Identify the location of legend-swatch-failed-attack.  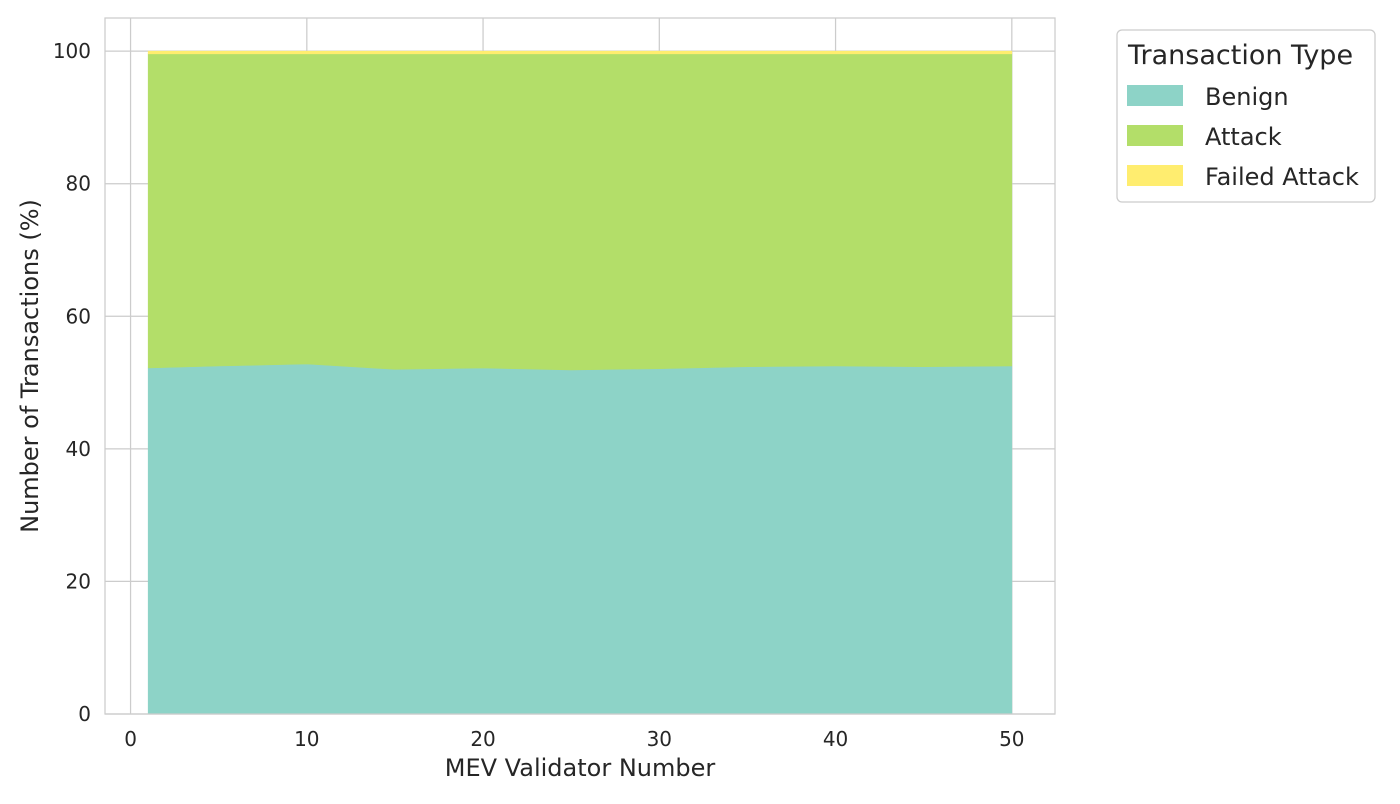
(1155, 175).